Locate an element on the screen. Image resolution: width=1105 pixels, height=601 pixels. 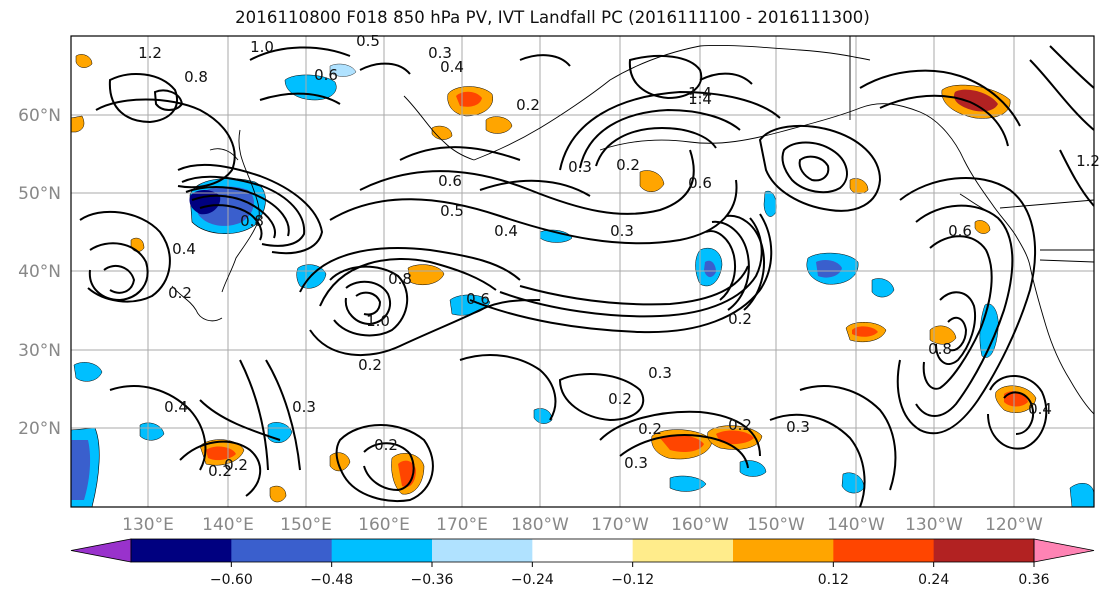
longitude-label: 170°W is located at coordinates (620, 525).